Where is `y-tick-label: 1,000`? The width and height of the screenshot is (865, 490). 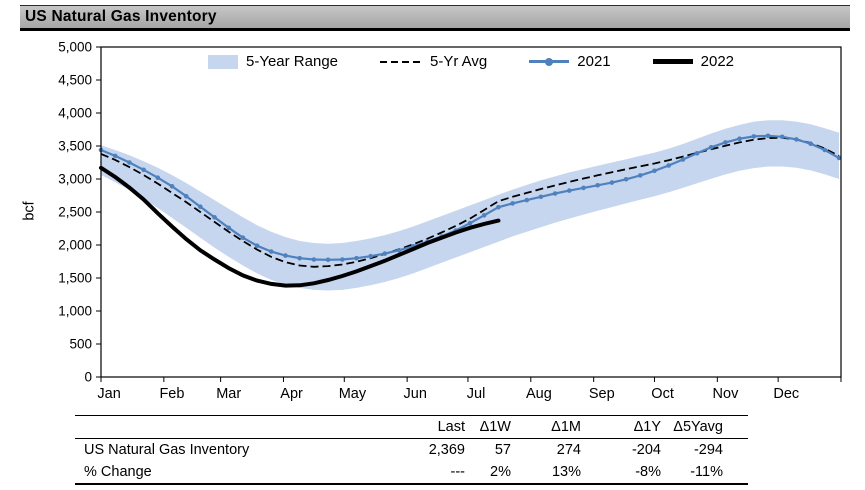 y-tick-label: 1,000 is located at coordinates (75, 311).